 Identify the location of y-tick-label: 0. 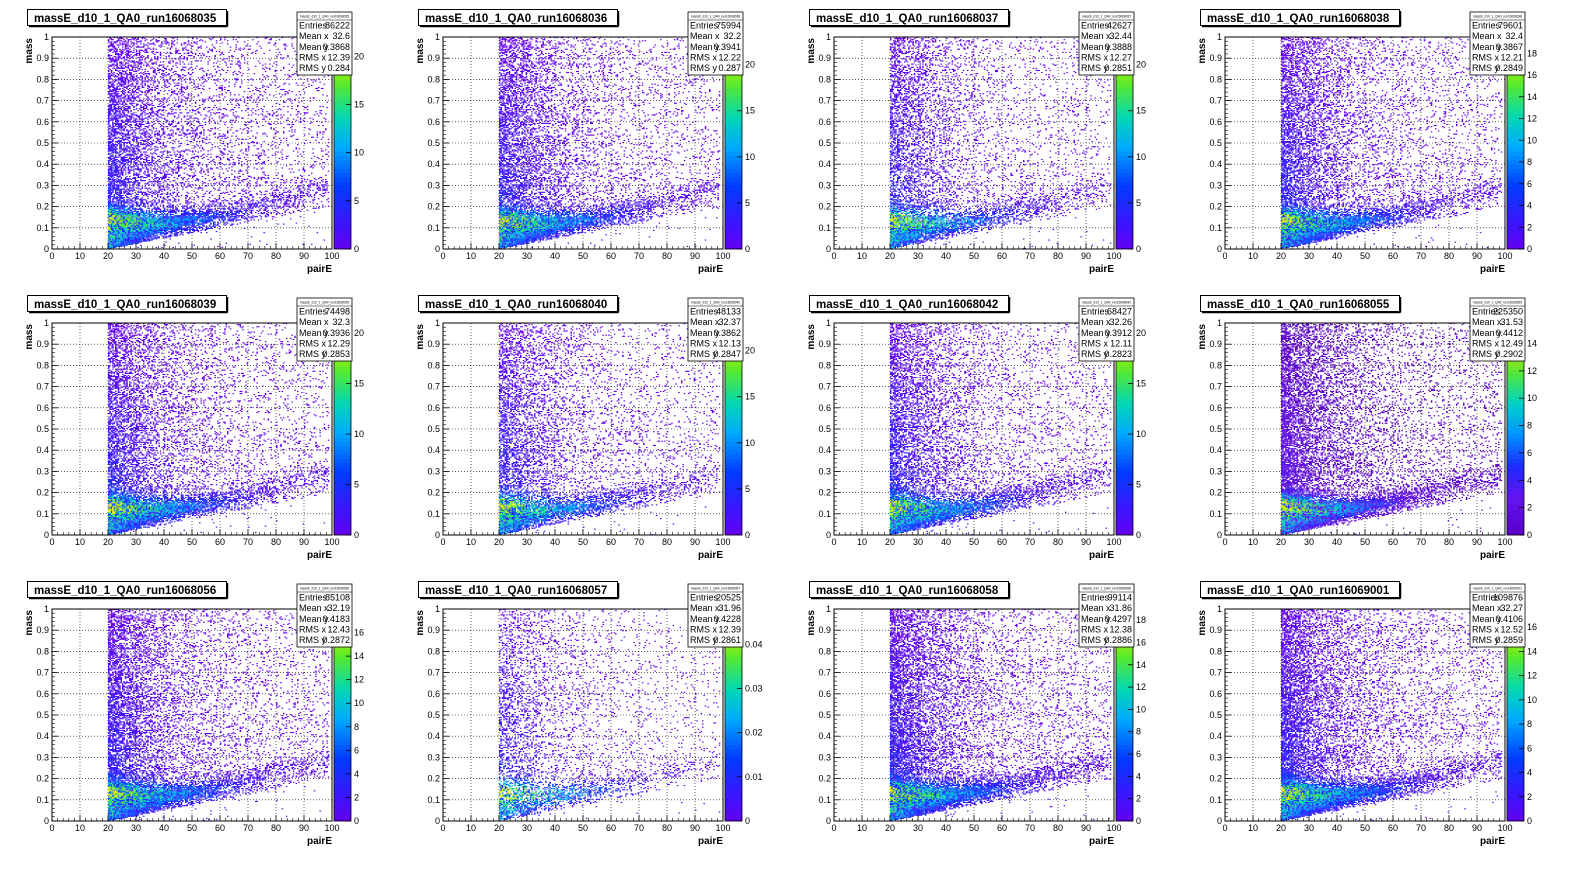
(1219, 249).